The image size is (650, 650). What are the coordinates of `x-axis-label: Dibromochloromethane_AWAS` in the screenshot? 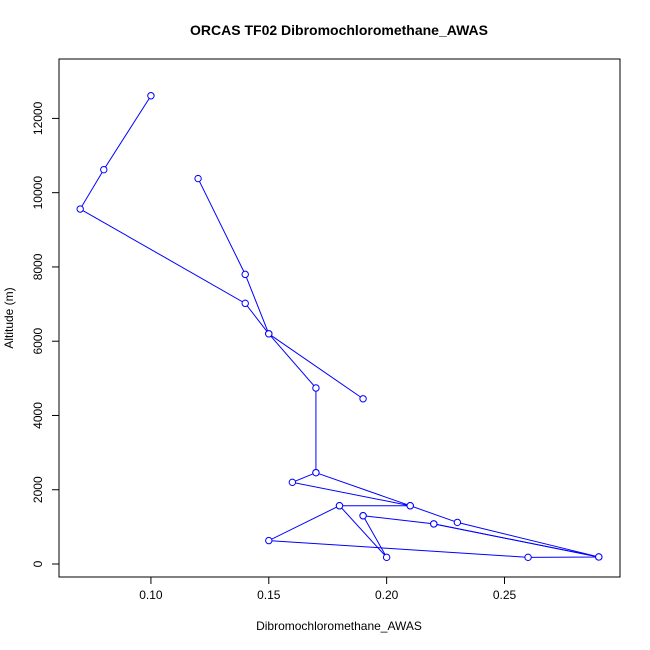 It's located at (339, 626).